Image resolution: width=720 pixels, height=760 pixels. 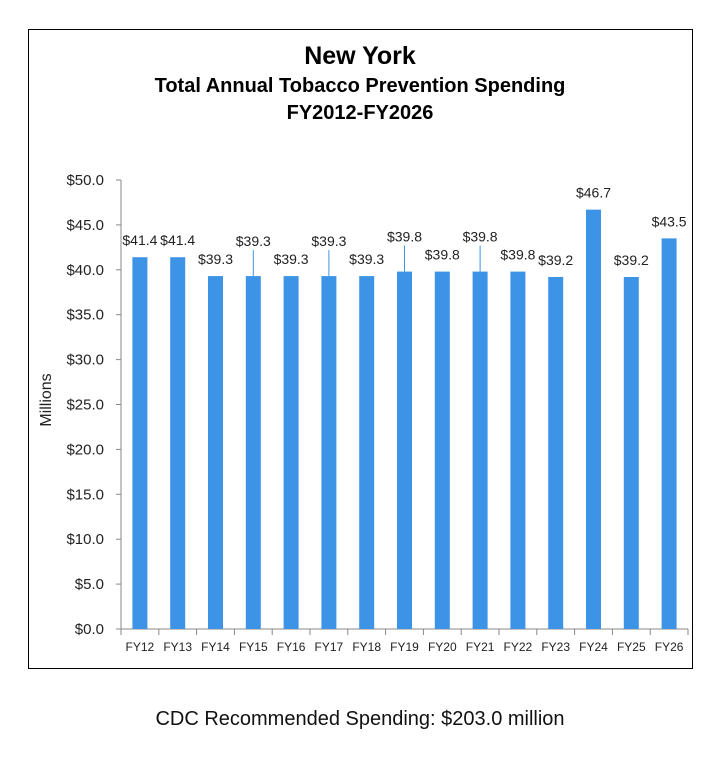 I want to click on x-tick-label: FY16, so click(x=291, y=647).